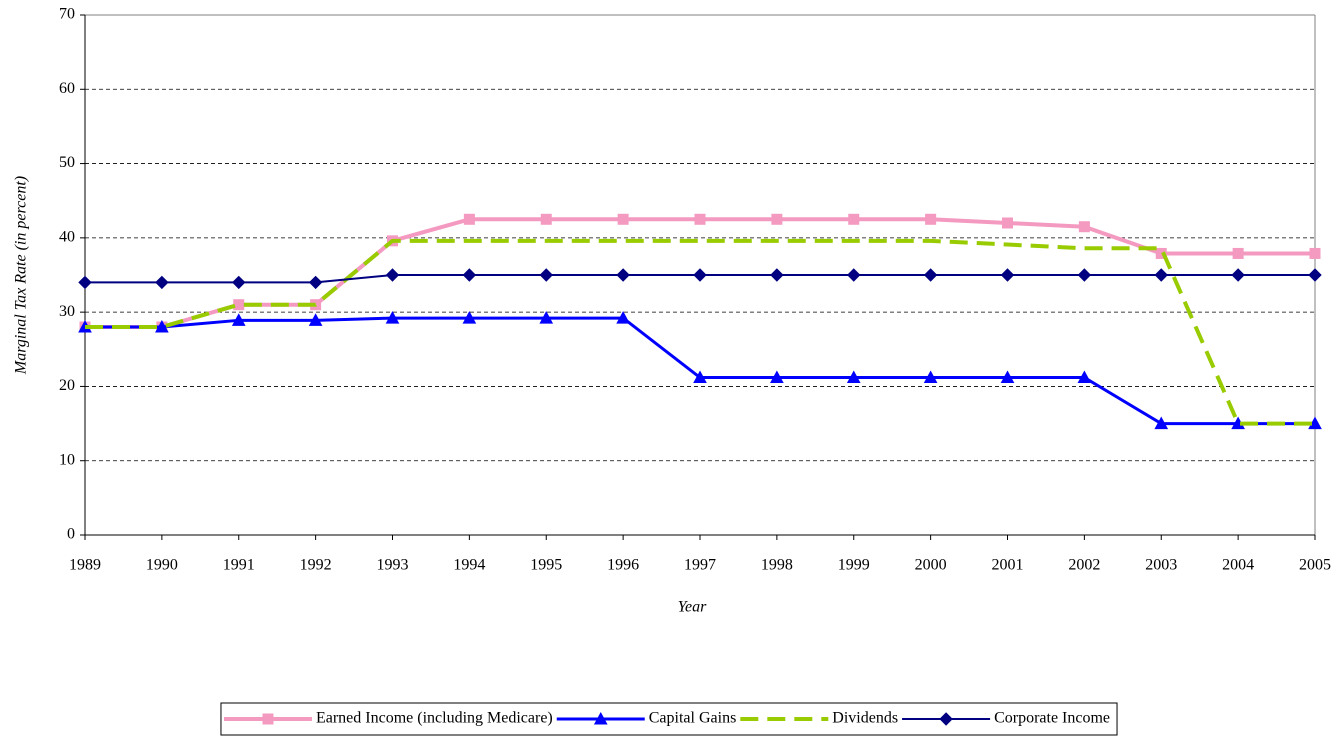 This screenshot has height=739, width=1338. I want to click on x-tick-label: 1998, so click(777, 565).